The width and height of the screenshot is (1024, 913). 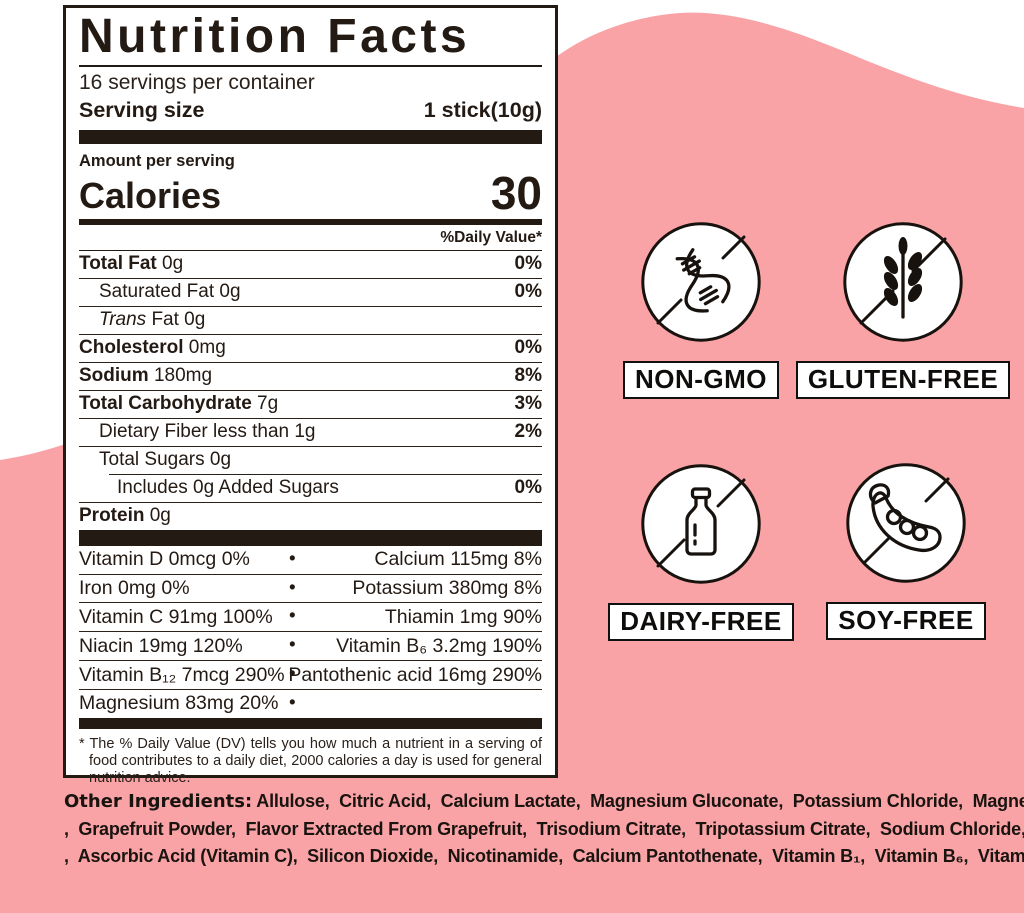 What do you see at coordinates (701, 622) in the screenshot?
I see `dairy-free-badge-label: DAIRY-FREE` at bounding box center [701, 622].